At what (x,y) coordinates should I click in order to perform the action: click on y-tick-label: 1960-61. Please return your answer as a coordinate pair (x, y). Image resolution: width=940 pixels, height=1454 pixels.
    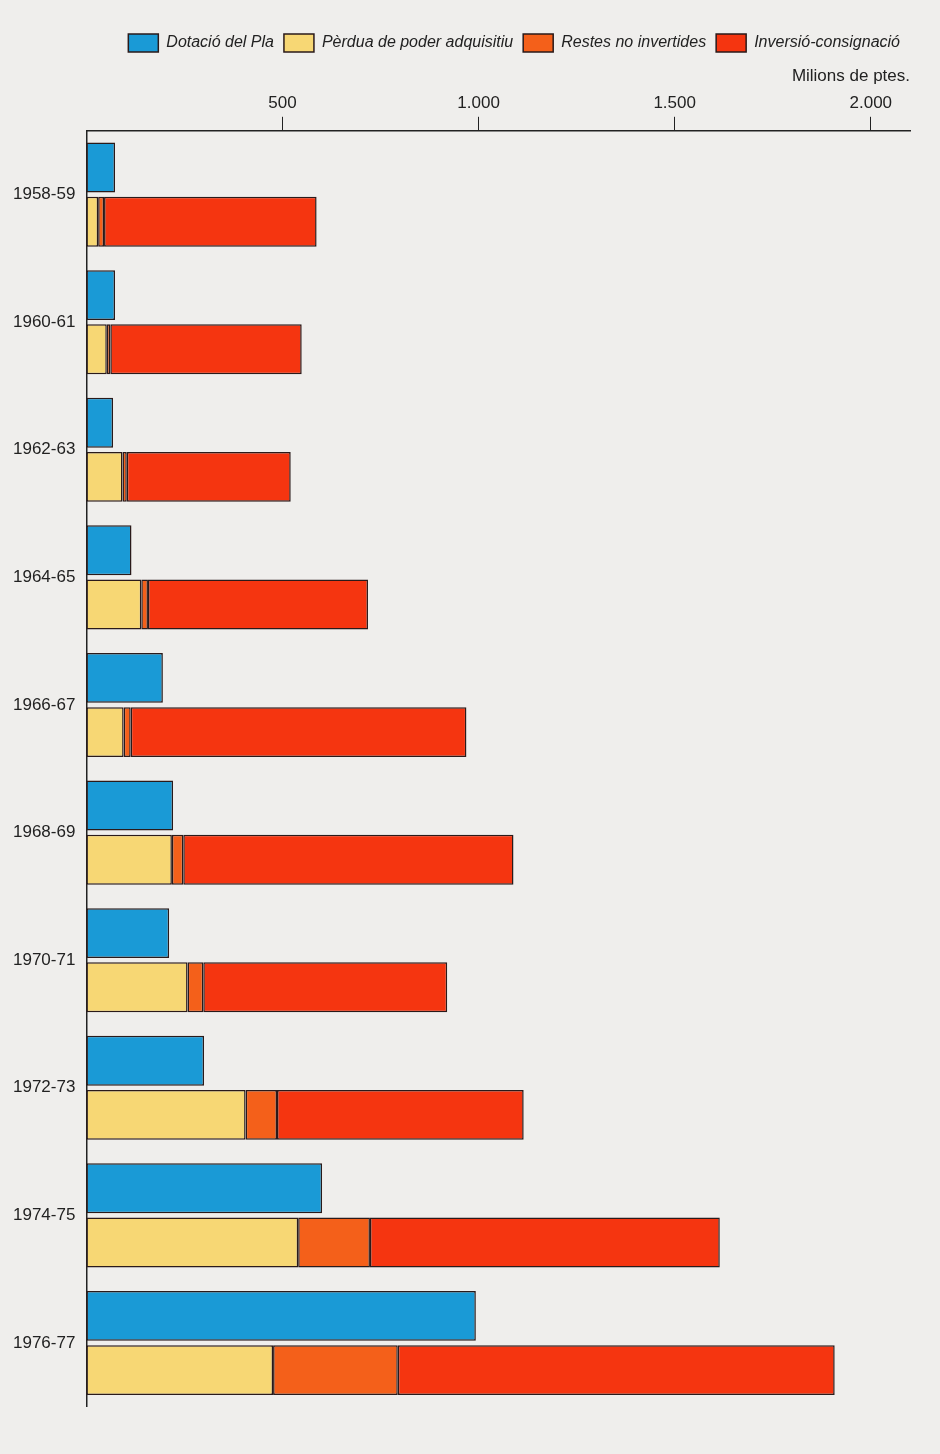
    Looking at the image, I should click on (44, 321).